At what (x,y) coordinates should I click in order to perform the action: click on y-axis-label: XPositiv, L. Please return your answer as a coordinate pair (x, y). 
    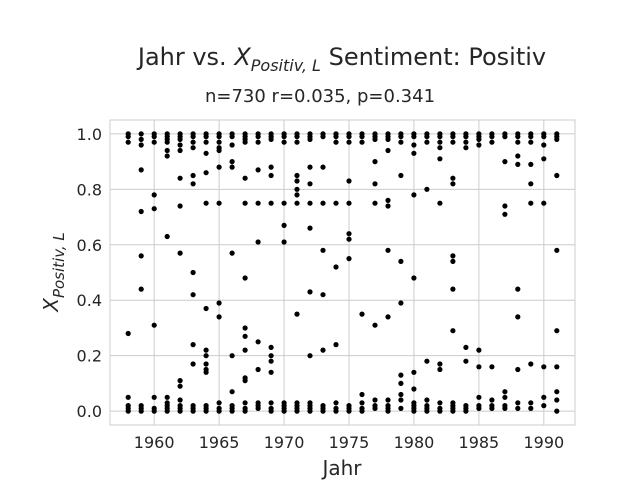
    Looking at the image, I should click on (53, 272).